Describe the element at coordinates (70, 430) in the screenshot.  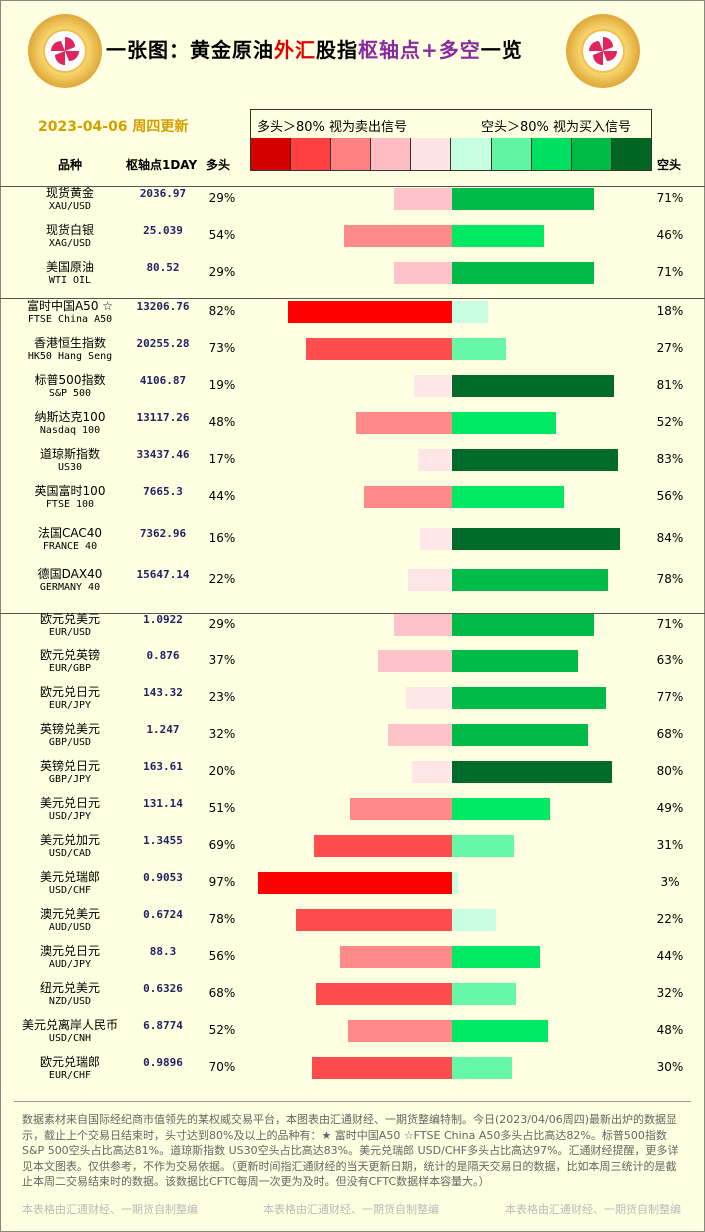
I see `row-name-en: Nasdaq 100` at that location.